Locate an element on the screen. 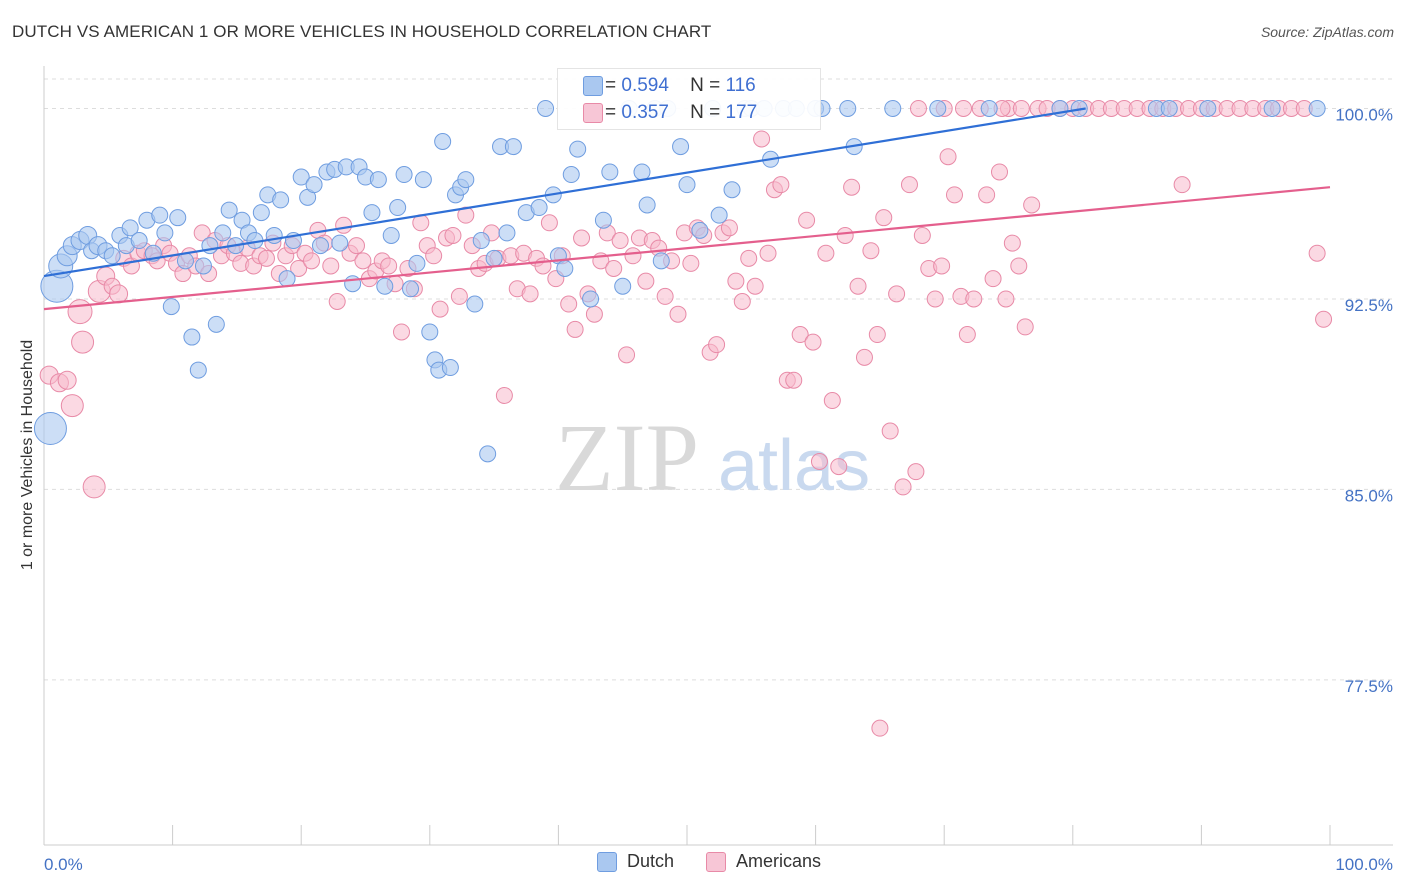 This screenshot has height=892, width=1406. americans-trend-line is located at coordinates (687, 248).